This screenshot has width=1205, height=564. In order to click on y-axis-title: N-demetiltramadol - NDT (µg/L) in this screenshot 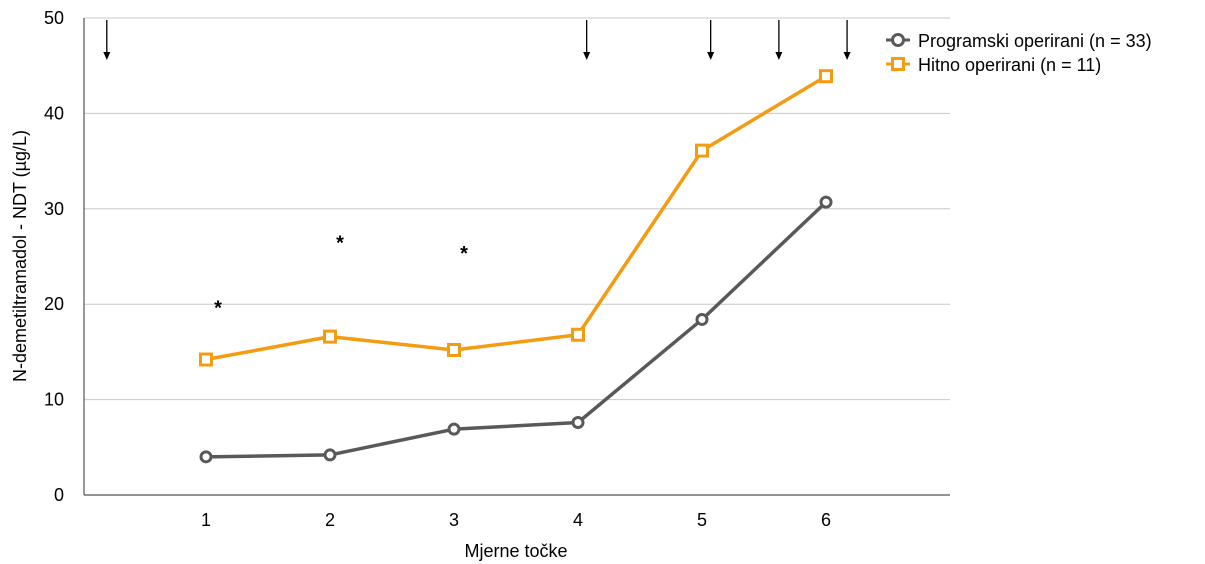, I will do `click(20, 256)`.